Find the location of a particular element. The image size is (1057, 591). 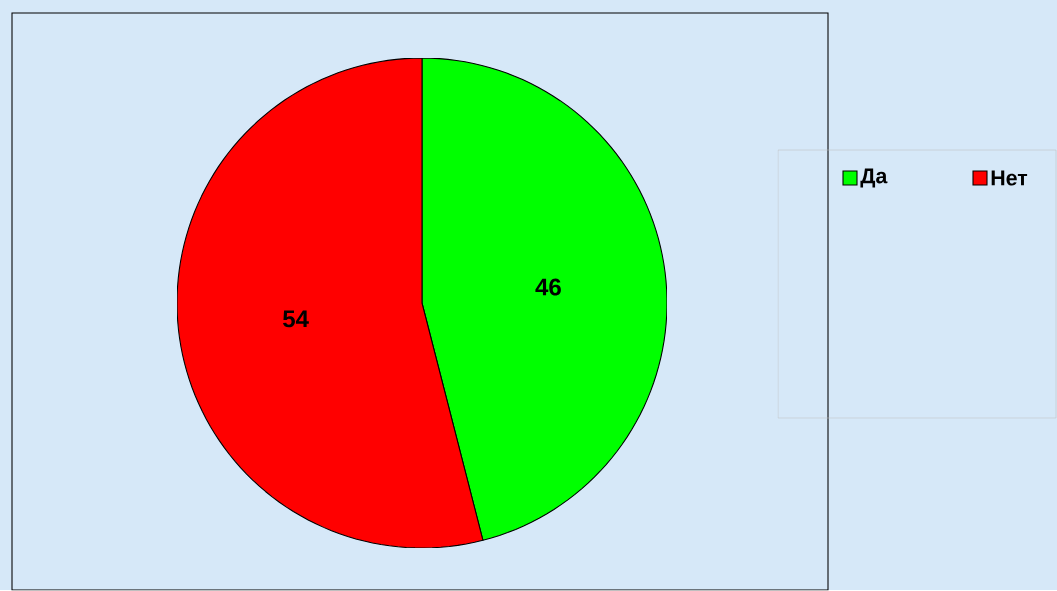

data-label: 46 is located at coordinates (548, 287).